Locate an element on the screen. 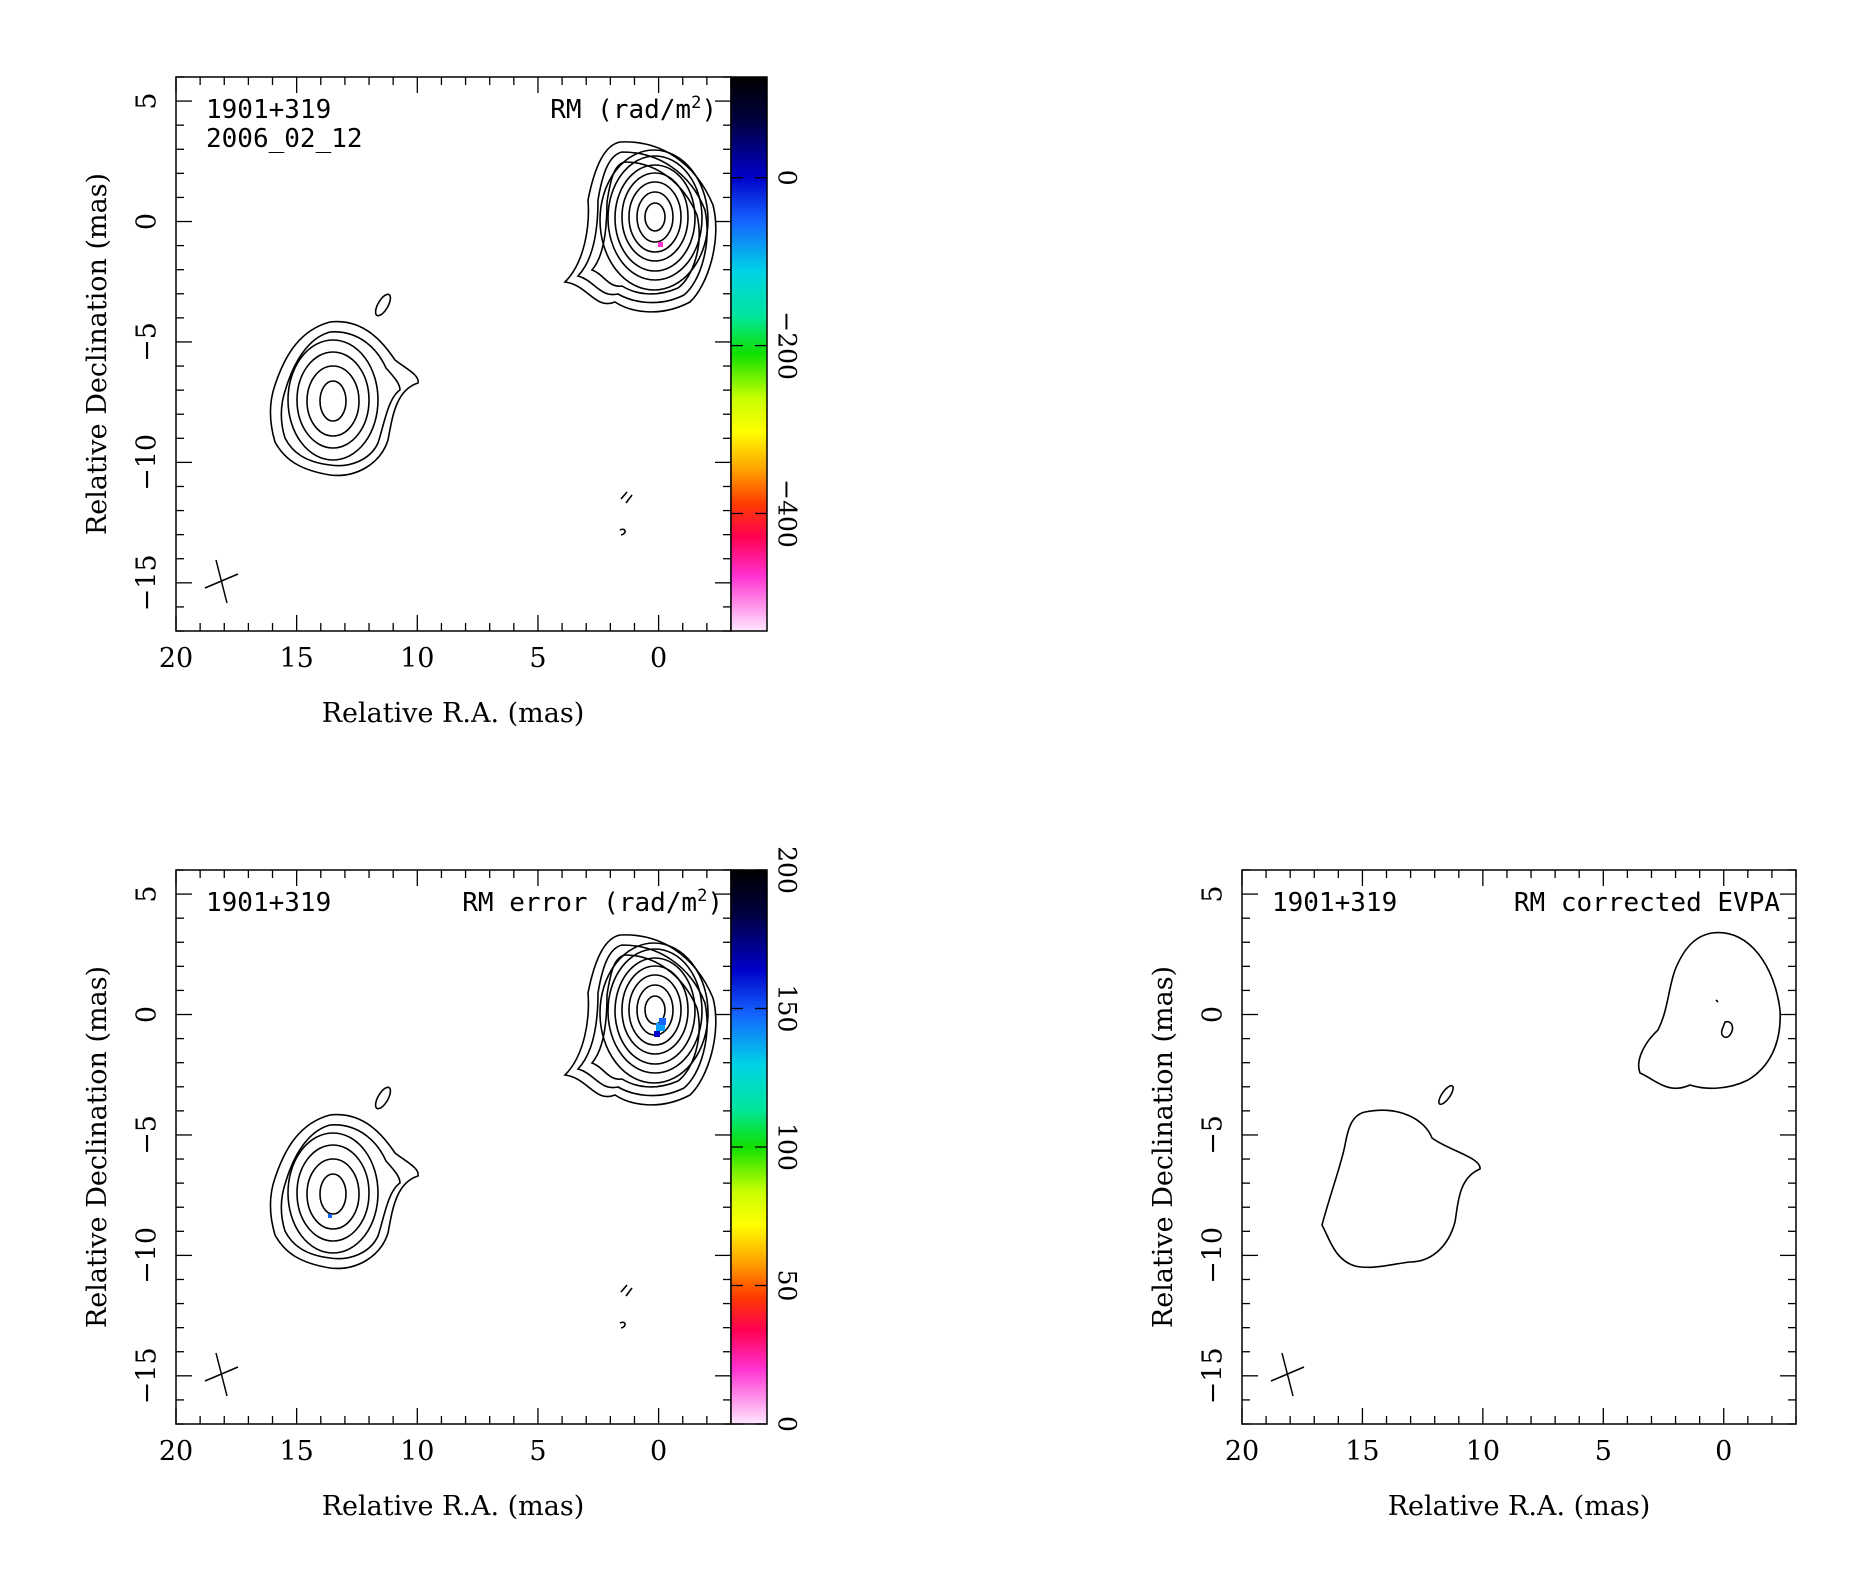 The height and width of the screenshot is (1575, 1854). colorbar-tick-labels: 0 −200 −400 is located at coordinates (787, 359).